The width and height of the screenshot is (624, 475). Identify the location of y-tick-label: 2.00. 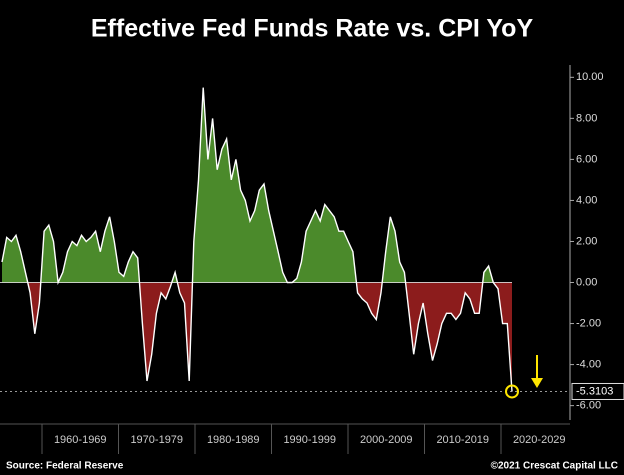
(586, 241).